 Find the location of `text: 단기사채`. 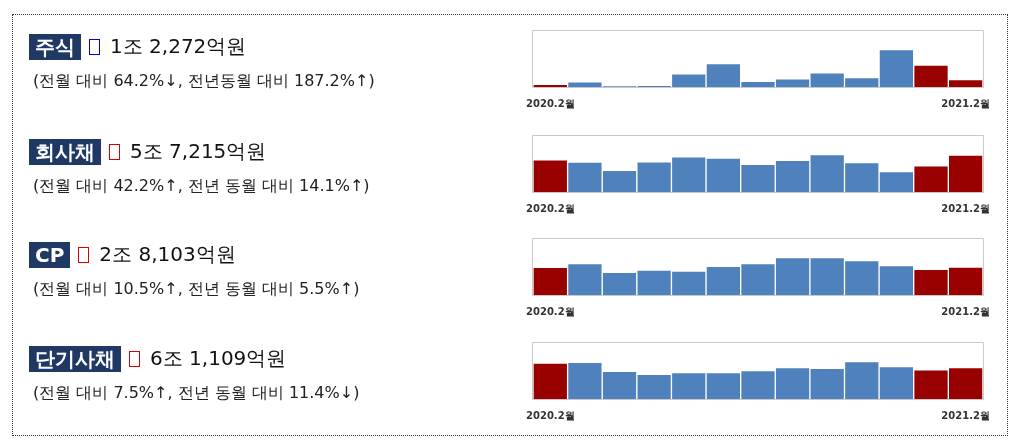

text: 단기사채 is located at coordinates (75, 358).